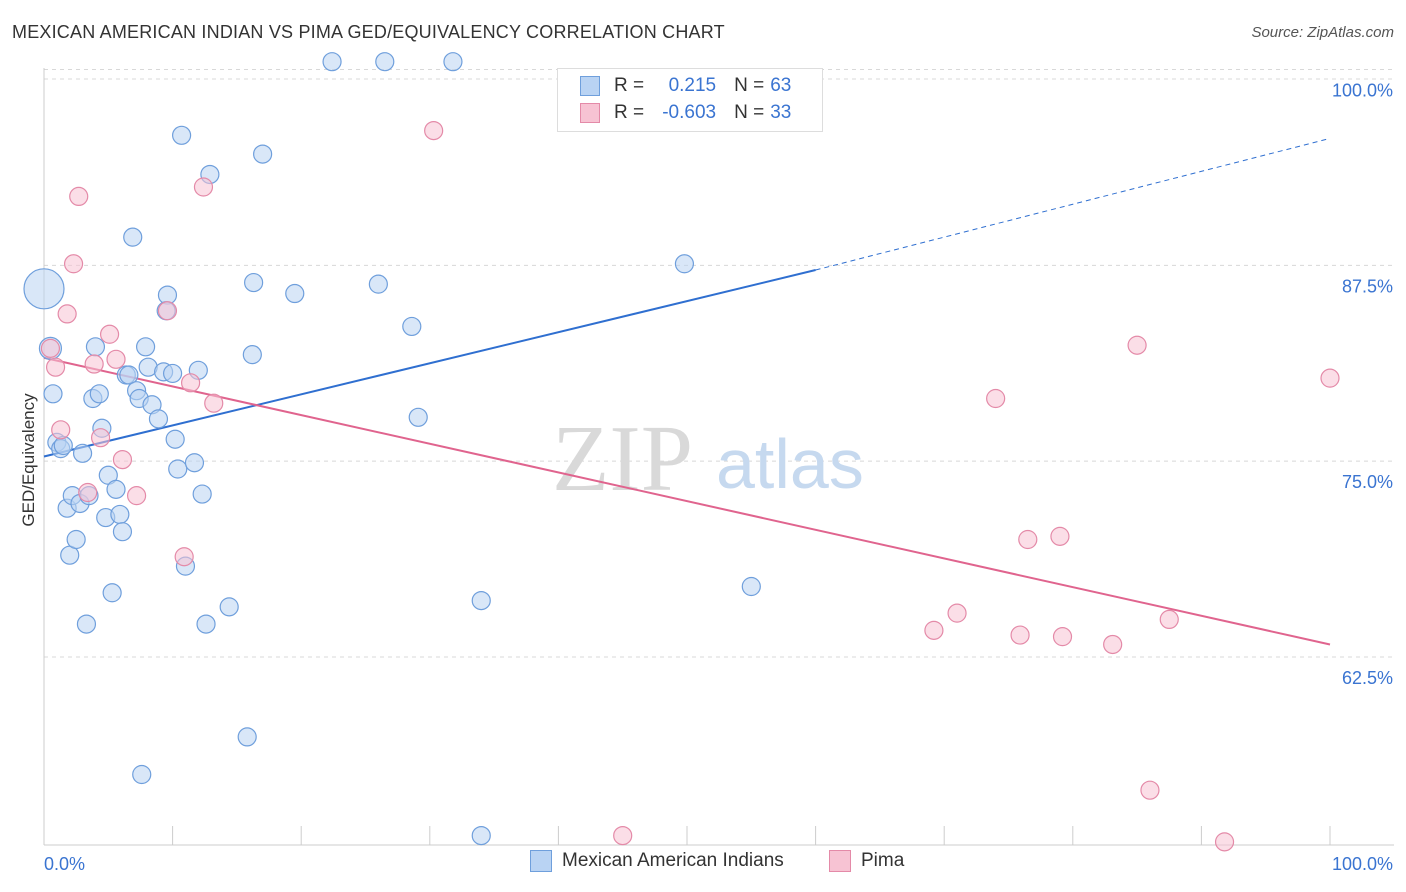 This screenshot has width=1406, height=892. I want to click on x-tick-labels: 0.0% 100.0%, so click(718, 864).